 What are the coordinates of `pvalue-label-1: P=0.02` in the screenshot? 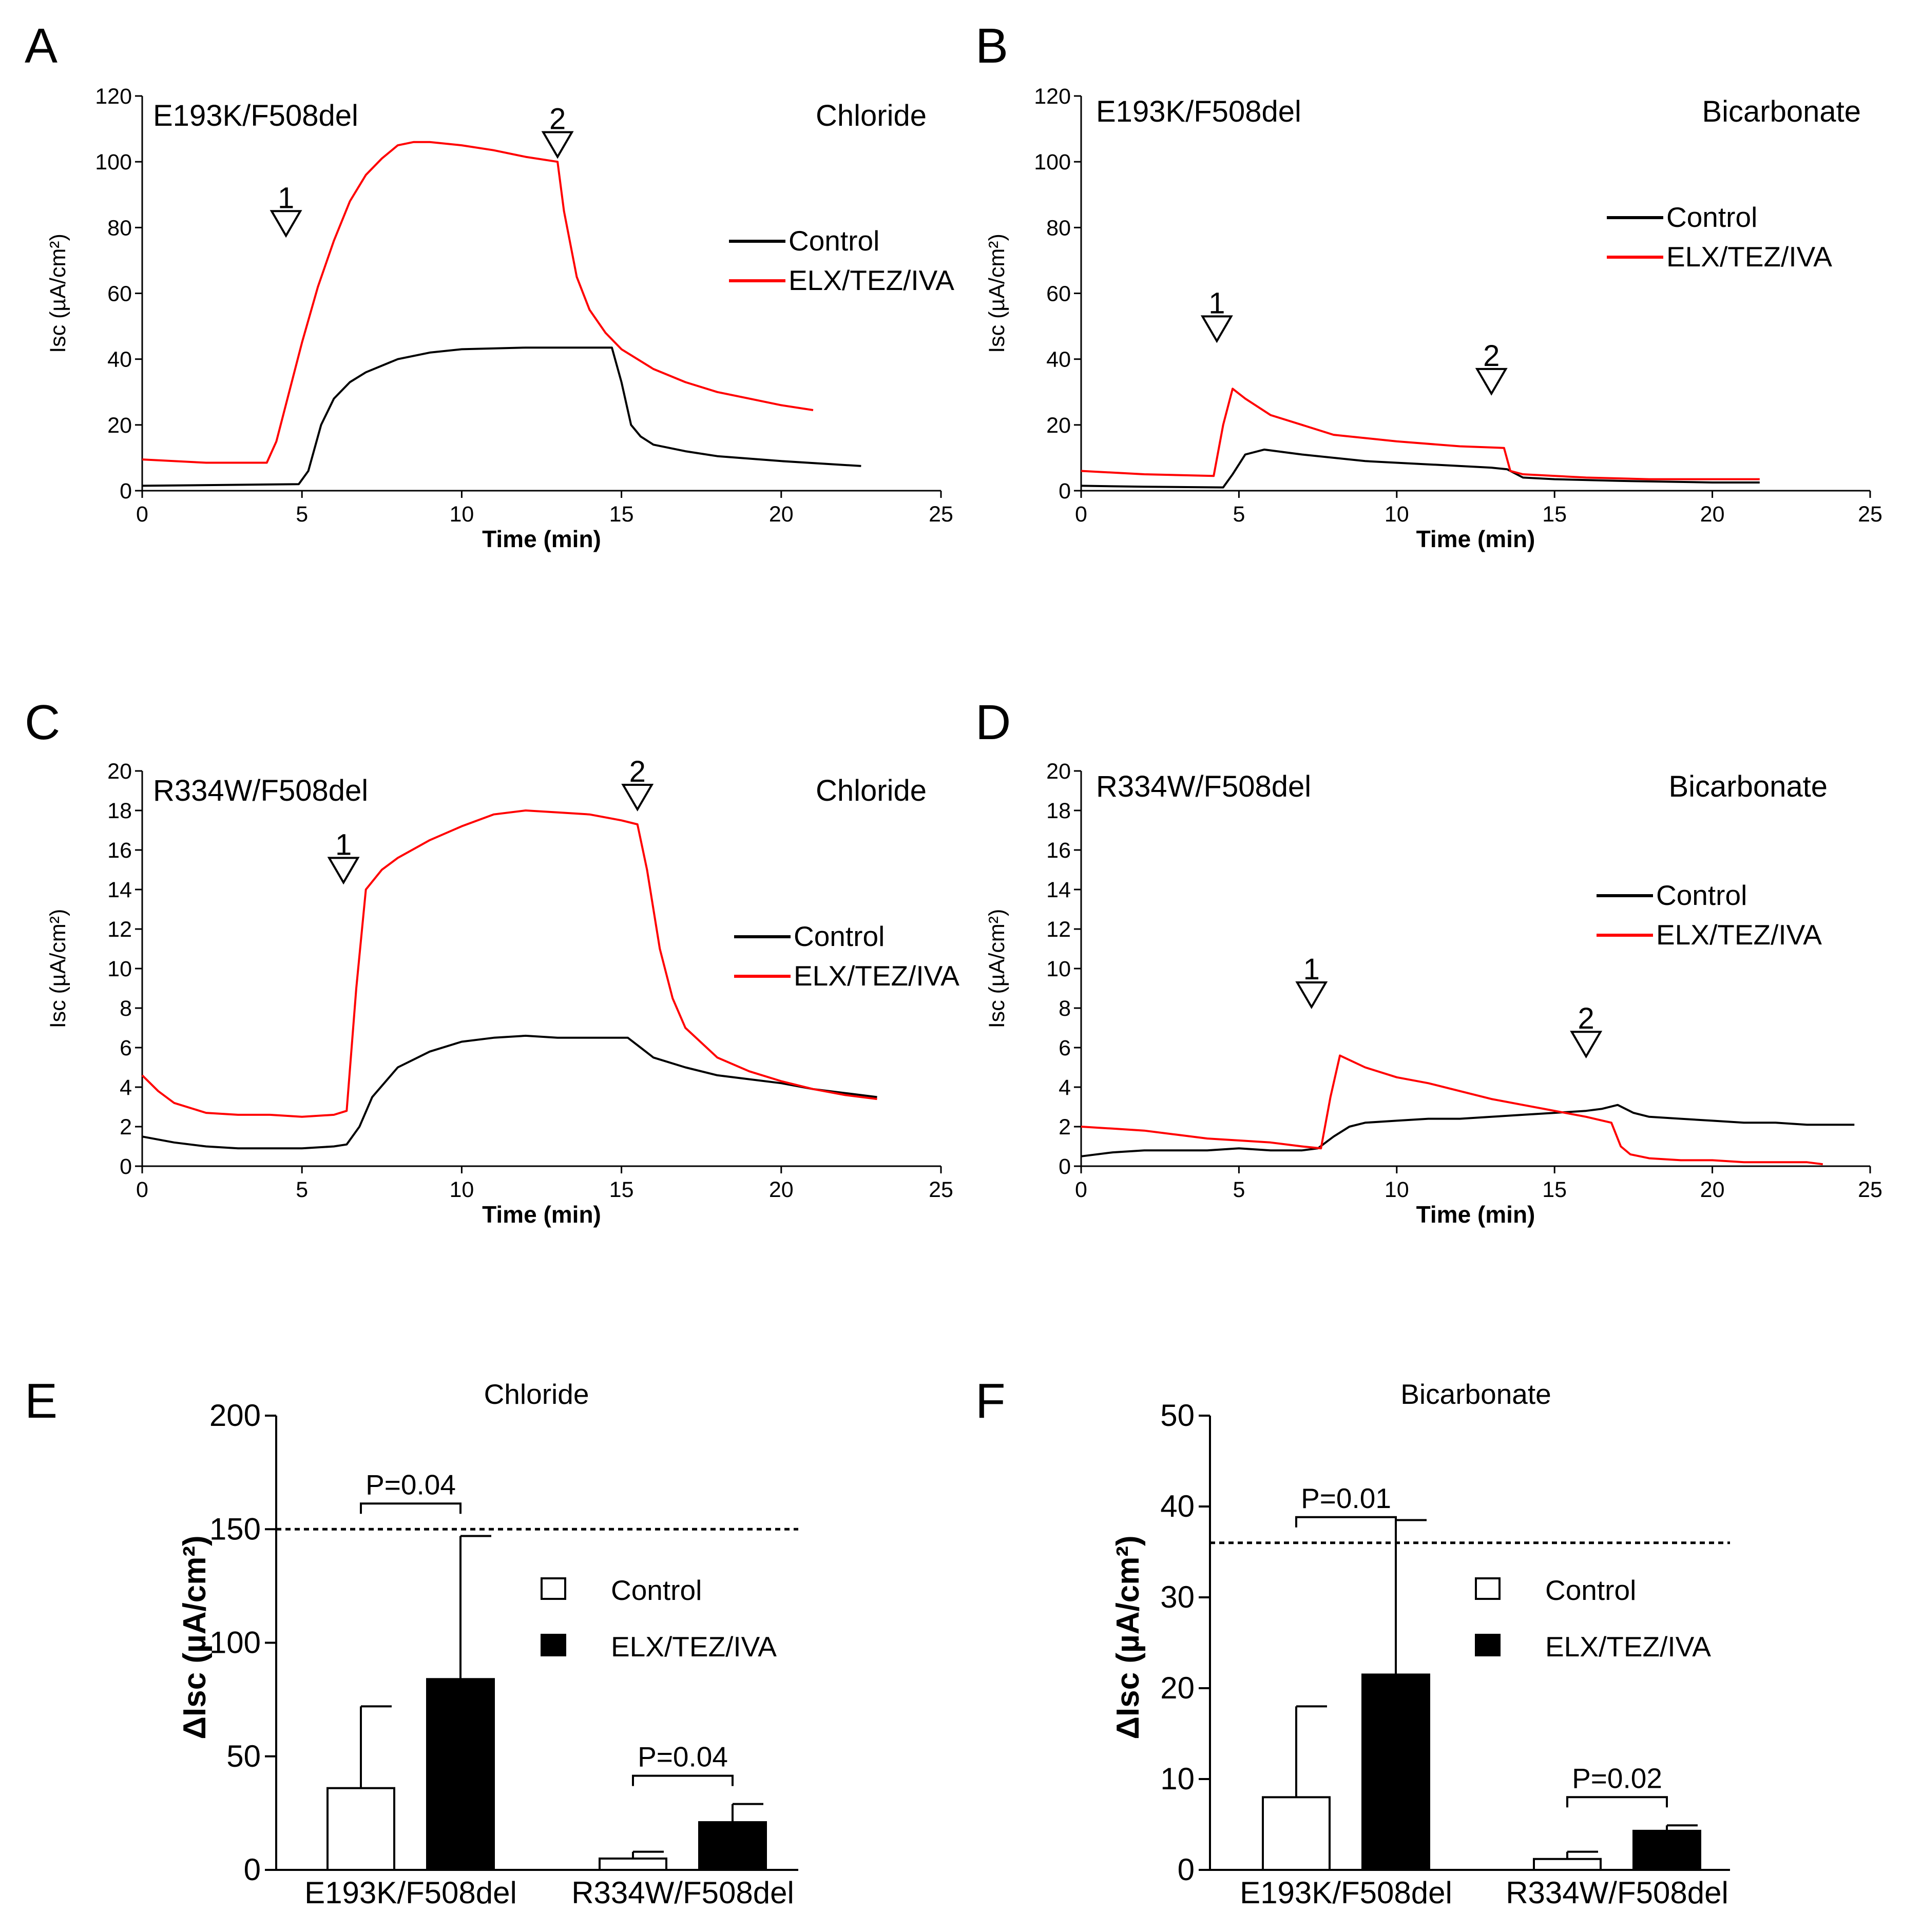 It's located at (1617, 1778).